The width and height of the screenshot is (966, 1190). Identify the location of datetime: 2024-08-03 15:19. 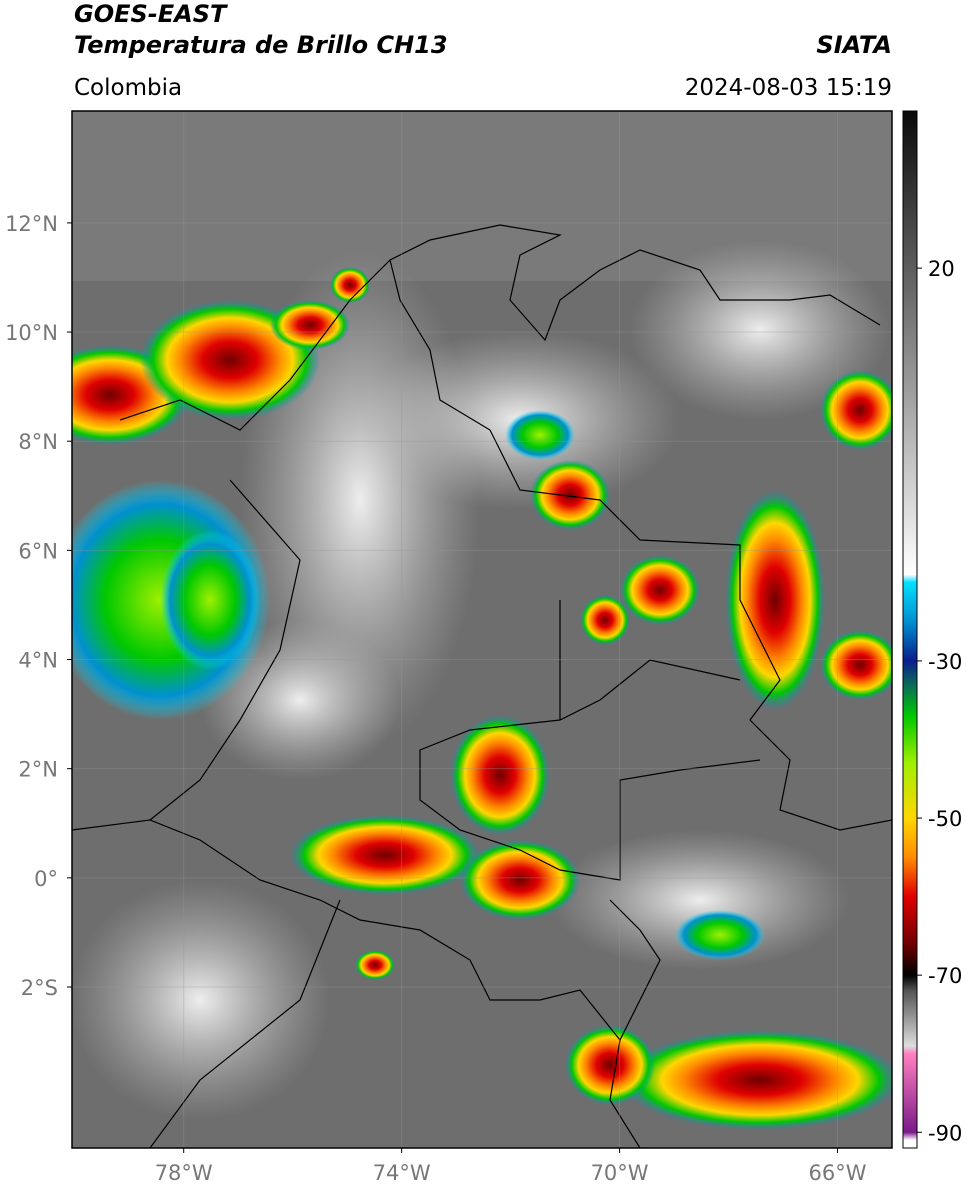
(788, 88).